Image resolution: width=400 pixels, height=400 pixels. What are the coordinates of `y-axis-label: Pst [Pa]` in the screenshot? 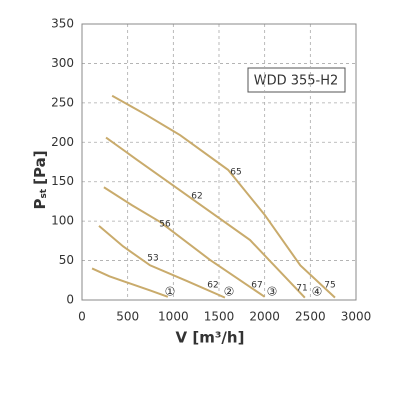 It's located at (40, 179).